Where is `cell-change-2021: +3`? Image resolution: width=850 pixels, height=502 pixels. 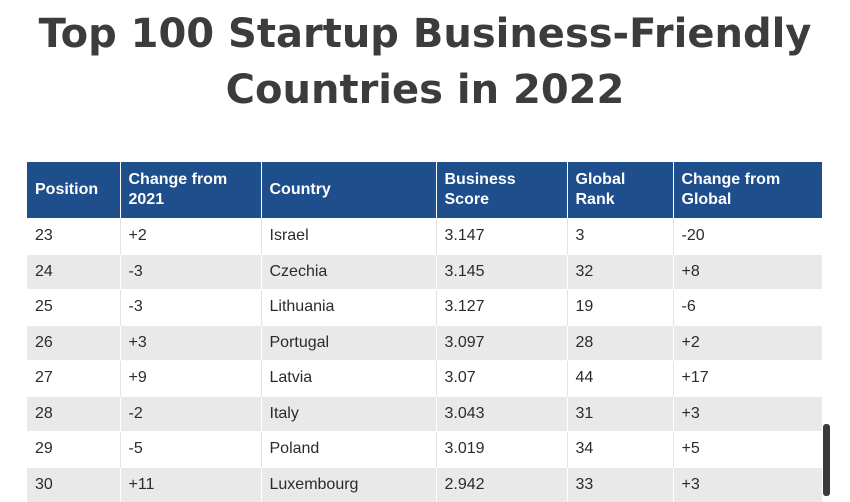
cell-change-2021: +3 is located at coordinates (190, 343).